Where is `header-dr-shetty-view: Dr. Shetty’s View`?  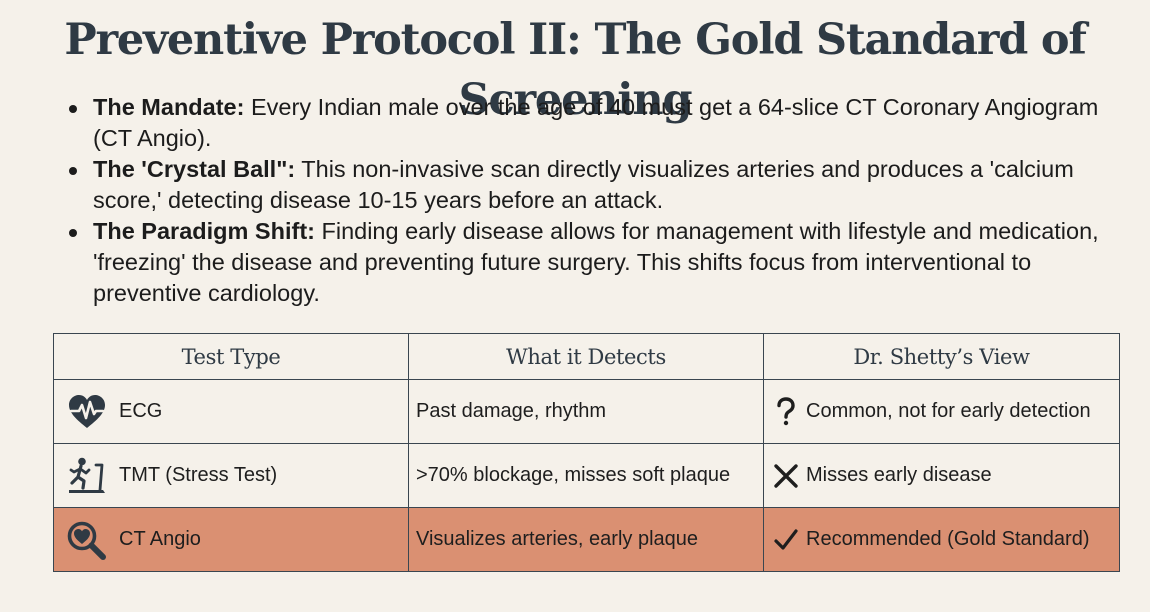 header-dr-shetty-view: Dr. Shetty’s View is located at coordinates (941, 356).